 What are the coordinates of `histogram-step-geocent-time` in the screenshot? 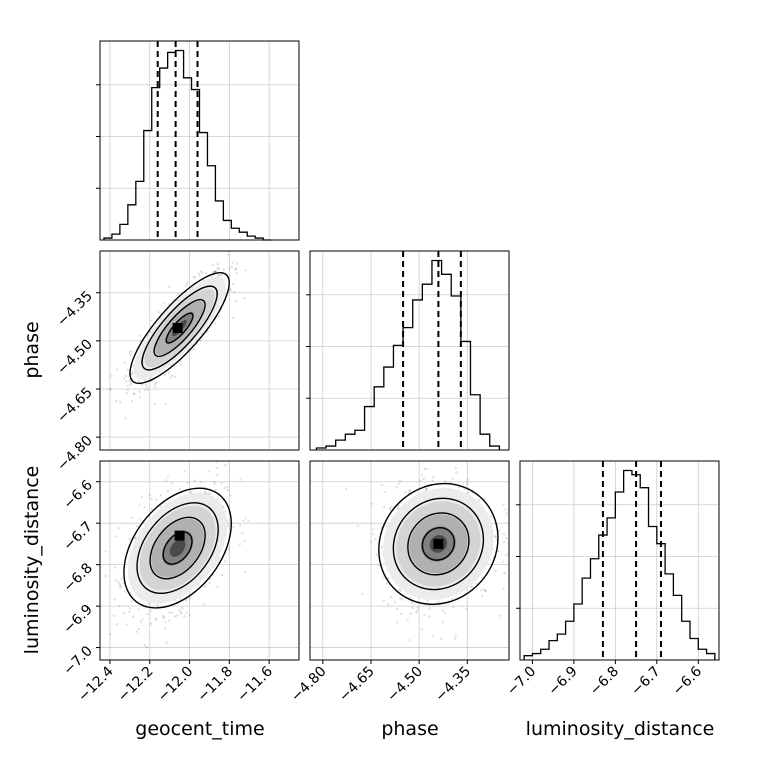 It's located at (187, 145).